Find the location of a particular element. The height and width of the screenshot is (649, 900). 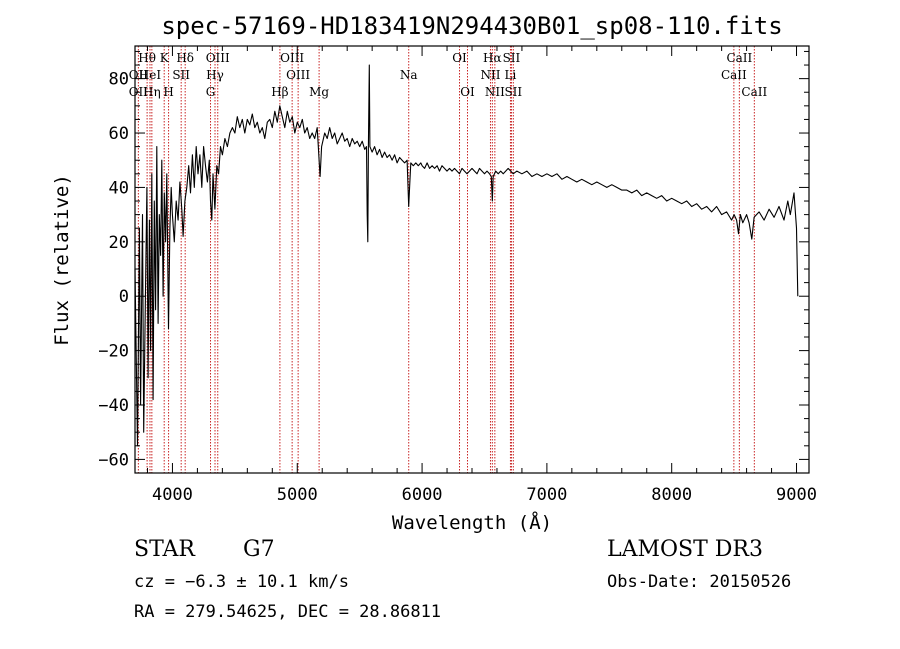

marker-label: Hα is located at coordinates (492, 58).